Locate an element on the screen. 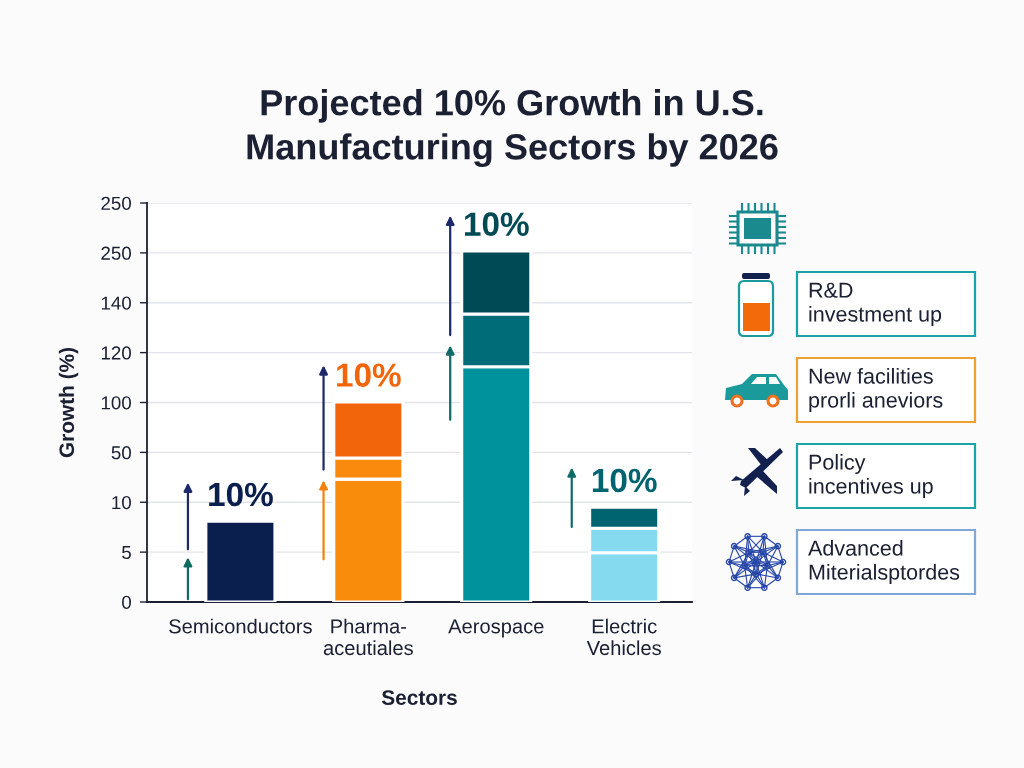  text: Policy incentives up is located at coordinates (871, 476).